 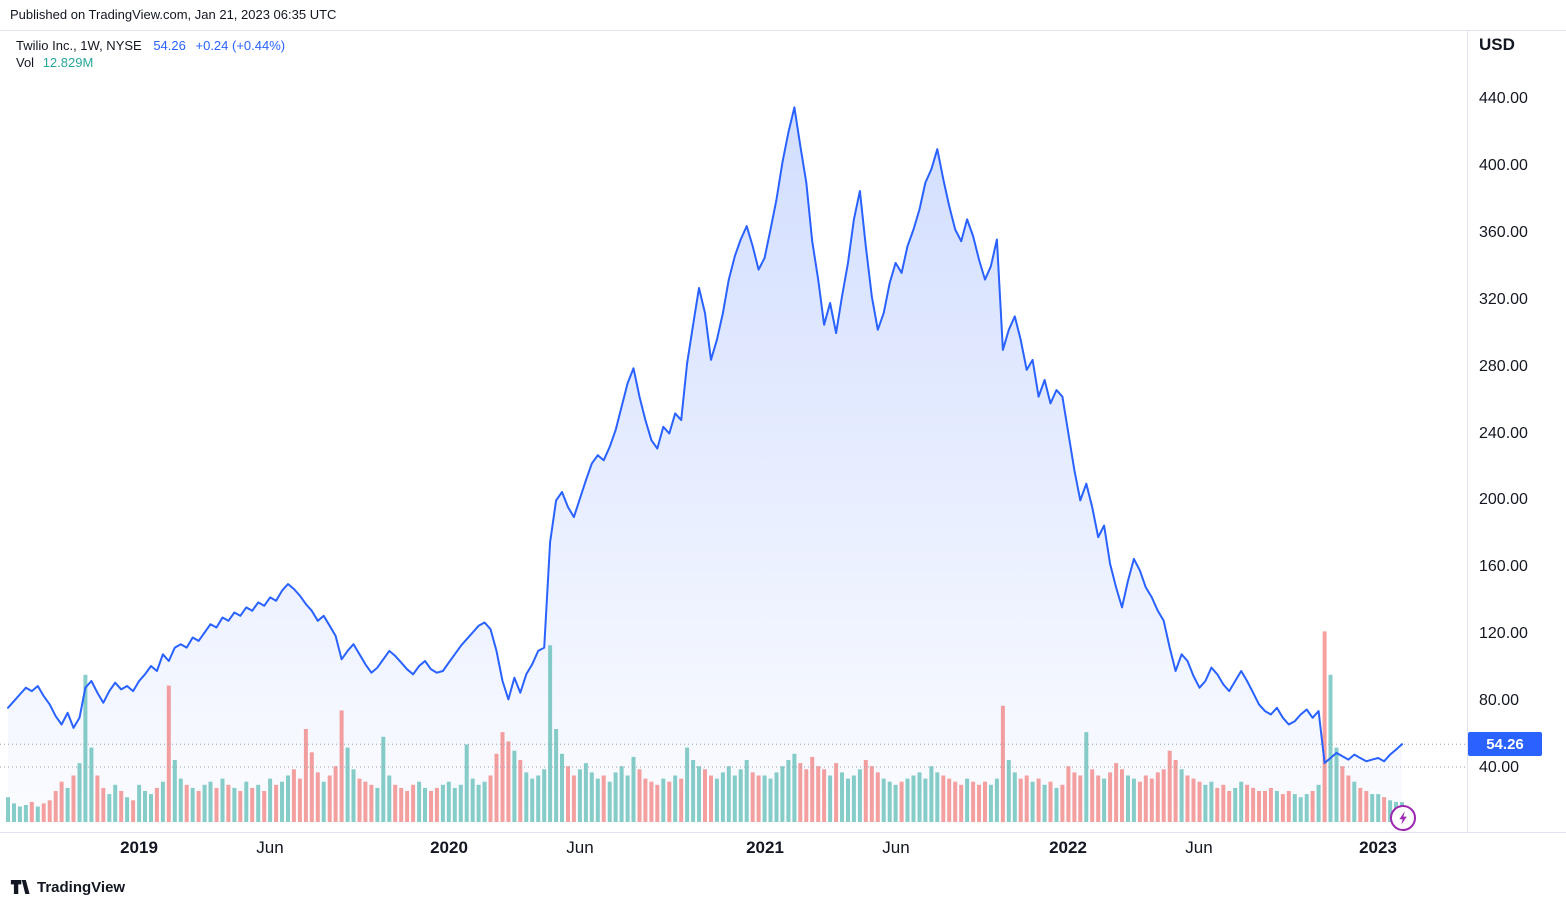 I want to click on price-tick-label: 320.00, so click(x=1503, y=299).